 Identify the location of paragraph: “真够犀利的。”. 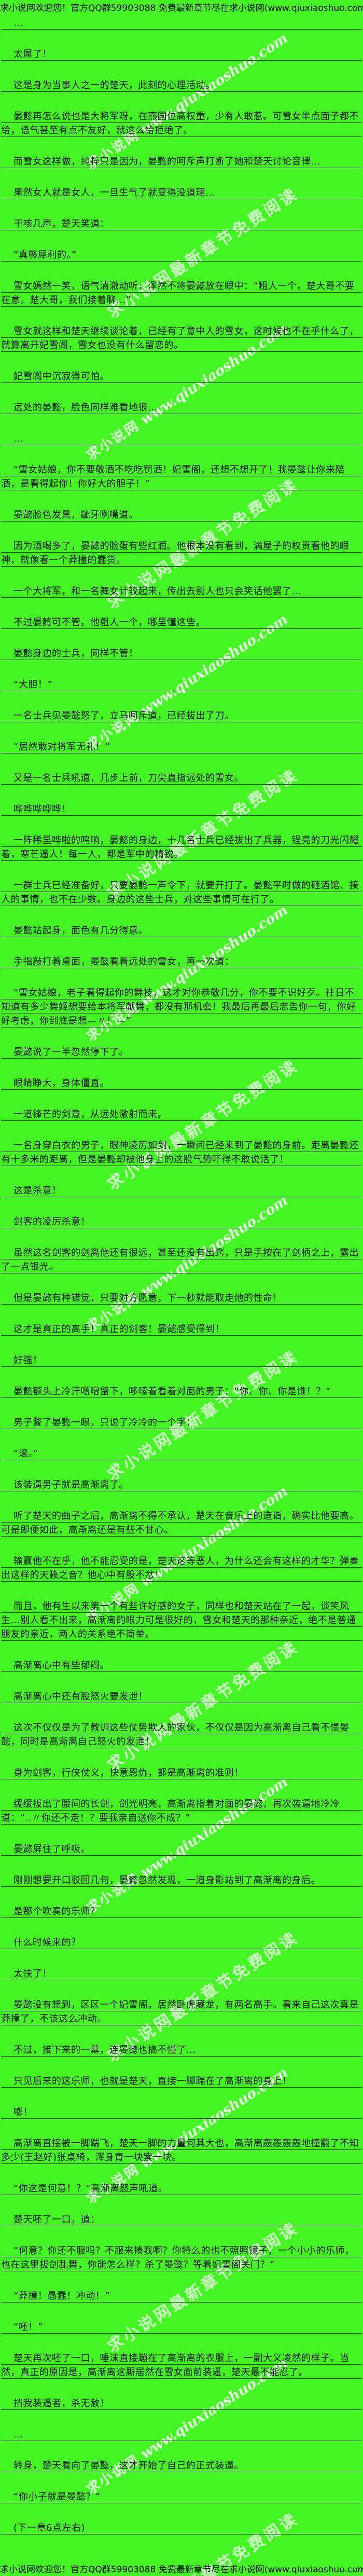
(181, 255).